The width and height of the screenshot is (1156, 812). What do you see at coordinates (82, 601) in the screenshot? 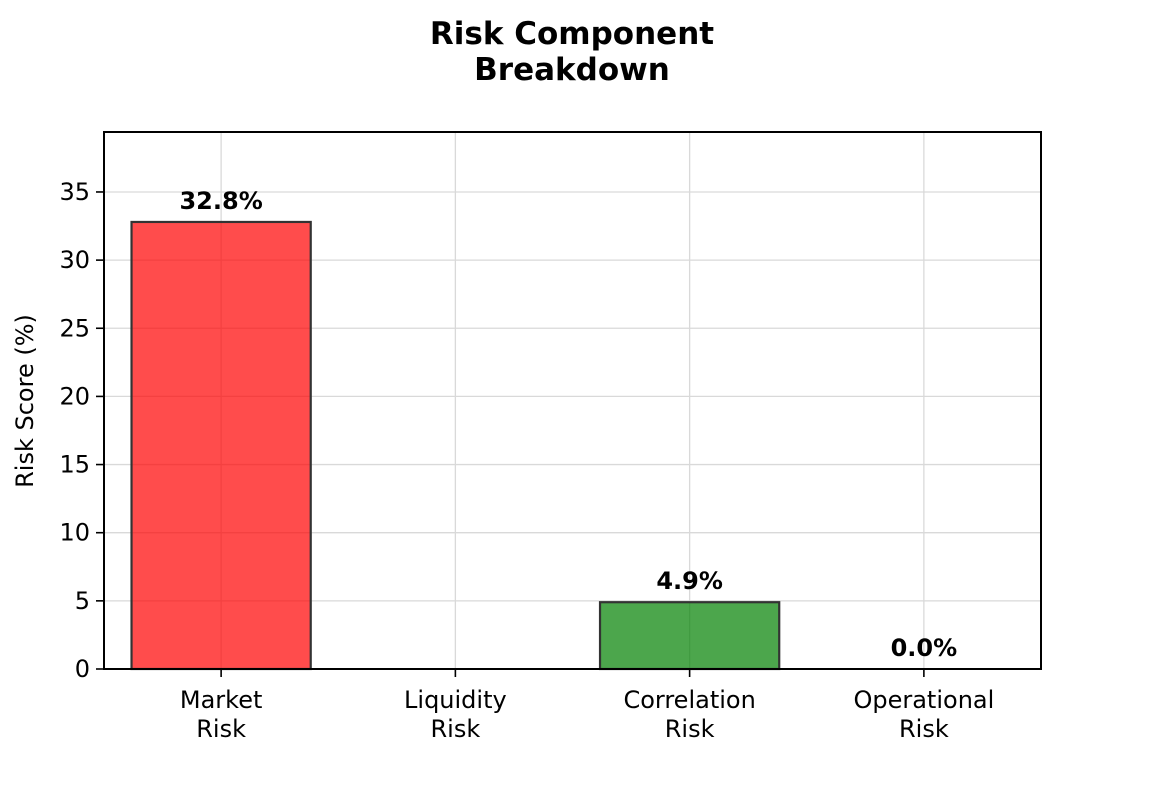
I see `y-tick-label: 5` at bounding box center [82, 601].